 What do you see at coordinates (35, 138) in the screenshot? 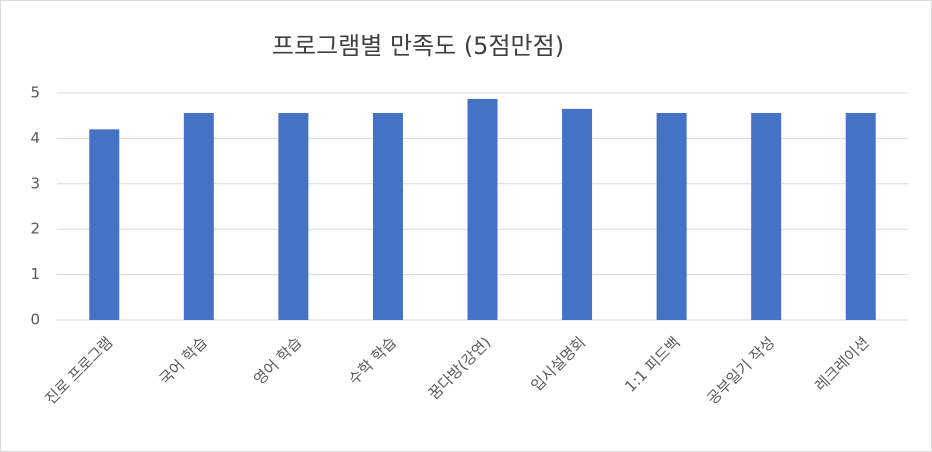
I see `y-tick-label: 4` at bounding box center [35, 138].